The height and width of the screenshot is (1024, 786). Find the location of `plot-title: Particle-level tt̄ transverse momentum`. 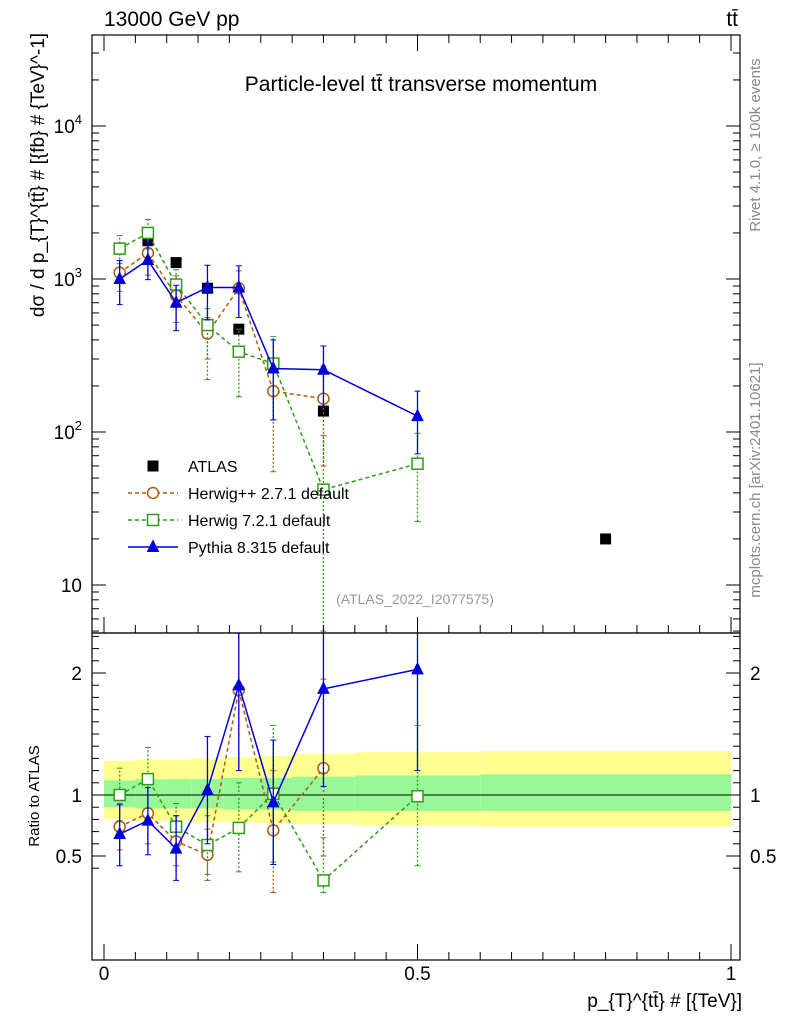

plot-title: Particle-level tt̄ transverse momentum is located at coordinates (421, 84).